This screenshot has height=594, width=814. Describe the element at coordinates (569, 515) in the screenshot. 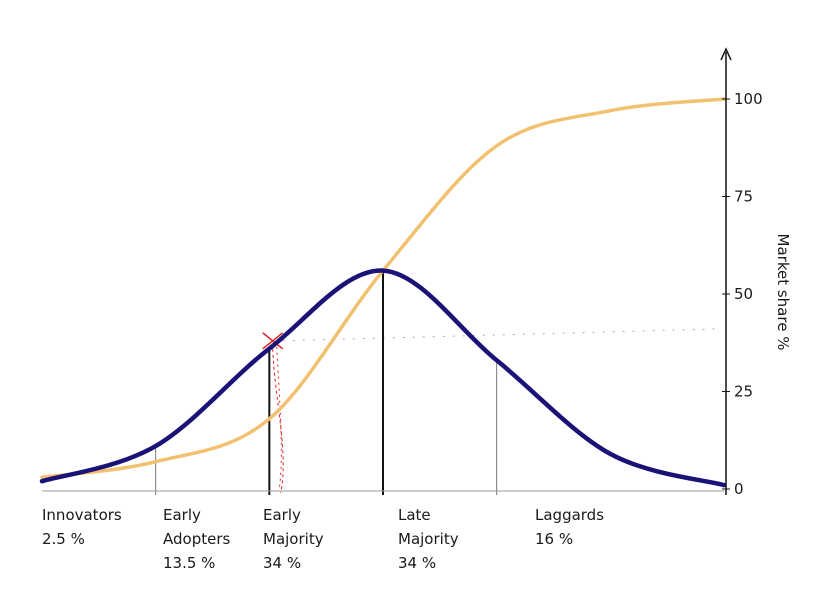

I see `segment-name: Laggards` at that location.